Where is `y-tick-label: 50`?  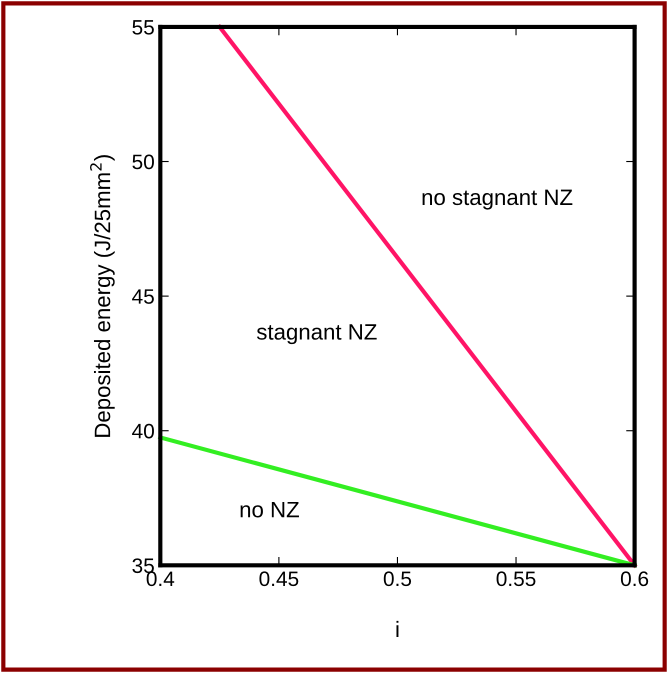 y-tick-label: 50 is located at coordinates (143, 162).